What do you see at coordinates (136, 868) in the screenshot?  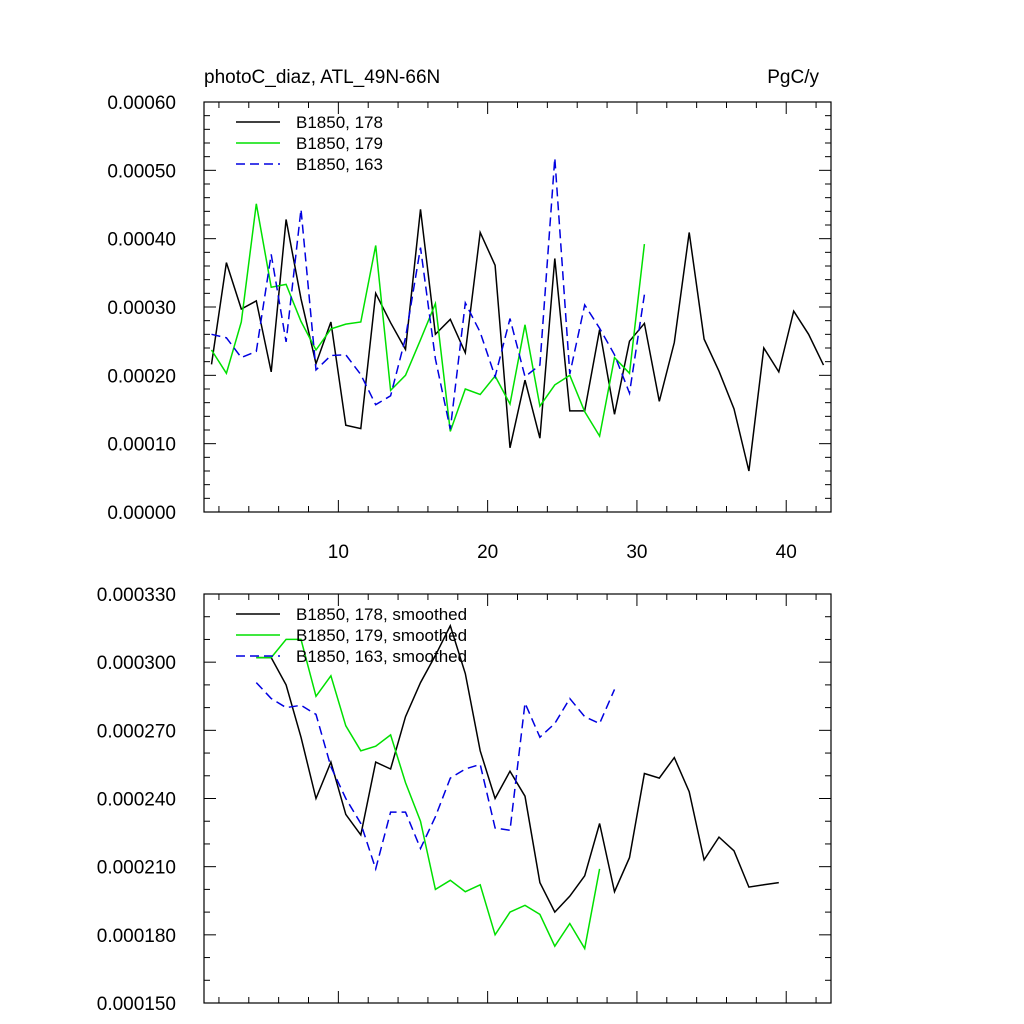 I see `y-tick-label: 0.000210` at bounding box center [136, 868].